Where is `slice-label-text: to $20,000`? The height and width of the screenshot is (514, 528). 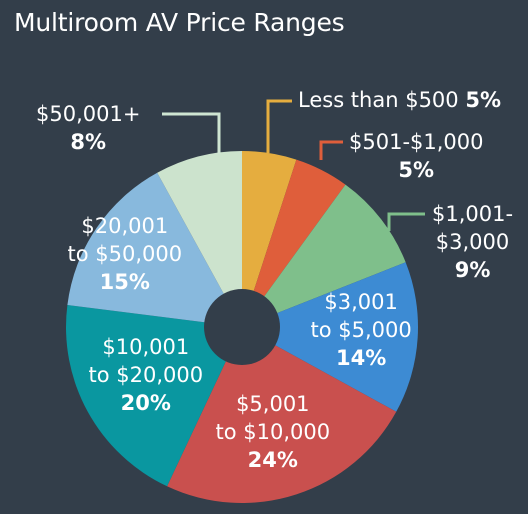
slice-label-text: to $20,000 is located at coordinates (146, 375).